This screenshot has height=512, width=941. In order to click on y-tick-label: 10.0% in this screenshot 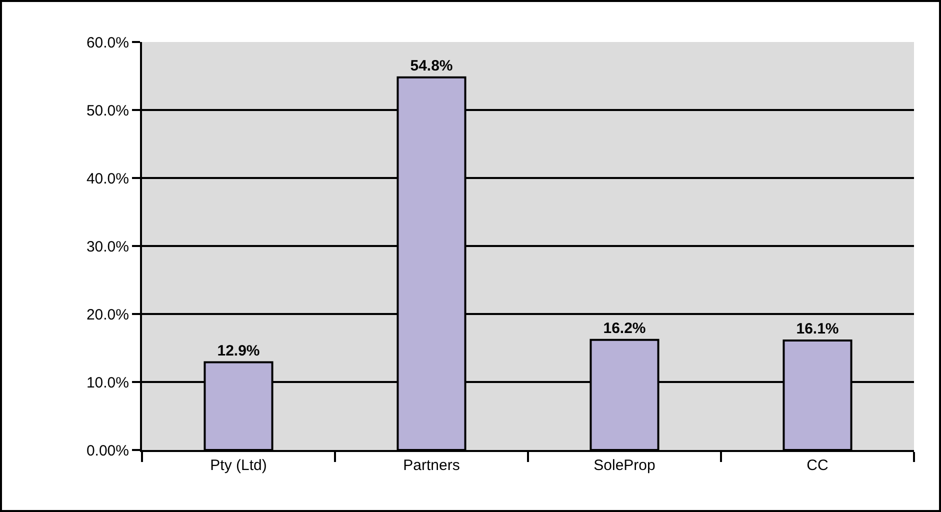, I will do `click(107, 383)`.